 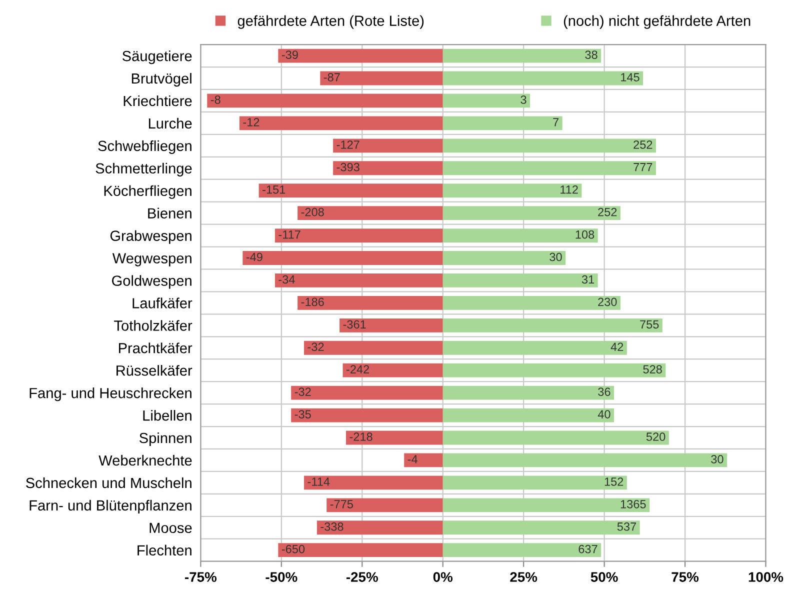 What do you see at coordinates (153, 325) in the screenshot?
I see `y-tick-label: Totholzkäfer` at bounding box center [153, 325].